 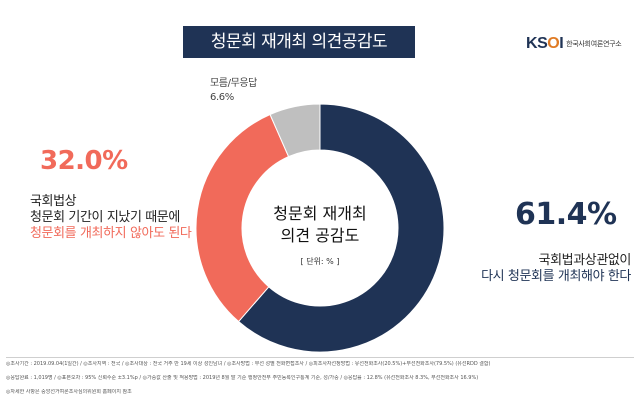 I want to click on chart-title: 청문회 재개최 의견공감도, so click(x=299, y=42).